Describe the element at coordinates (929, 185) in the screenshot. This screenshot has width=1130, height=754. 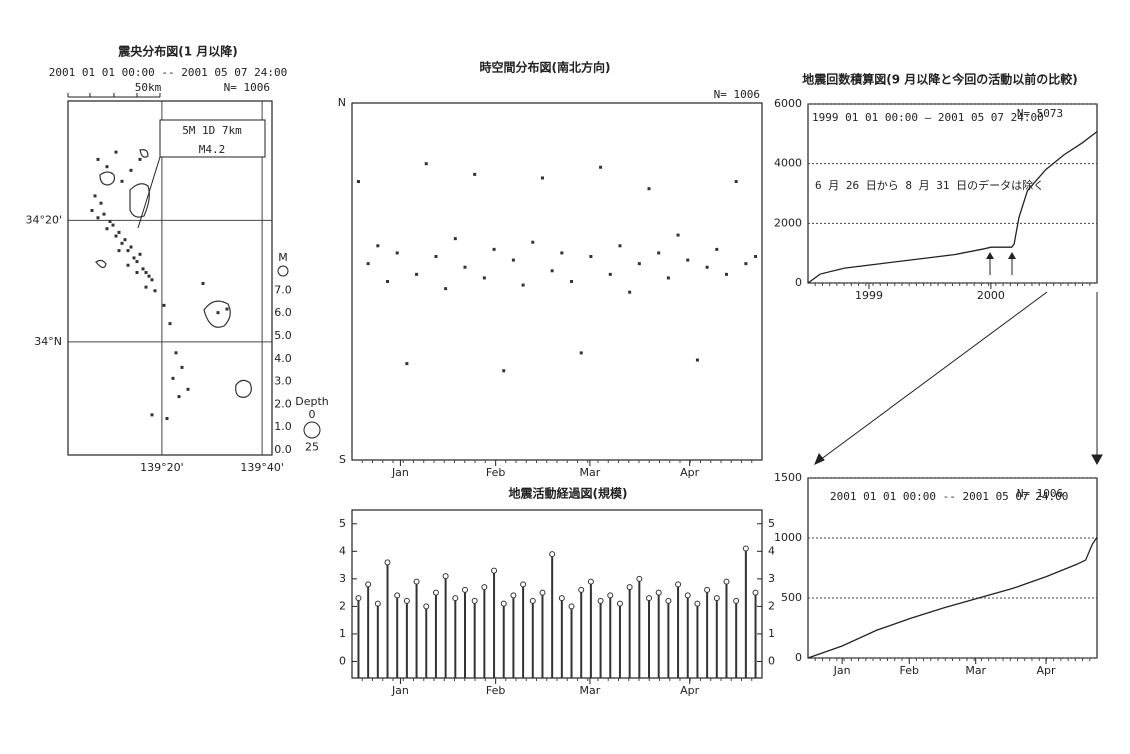
I see `annotation: 6 月 26 日から 8 月 31 日のデータは除く` at that location.